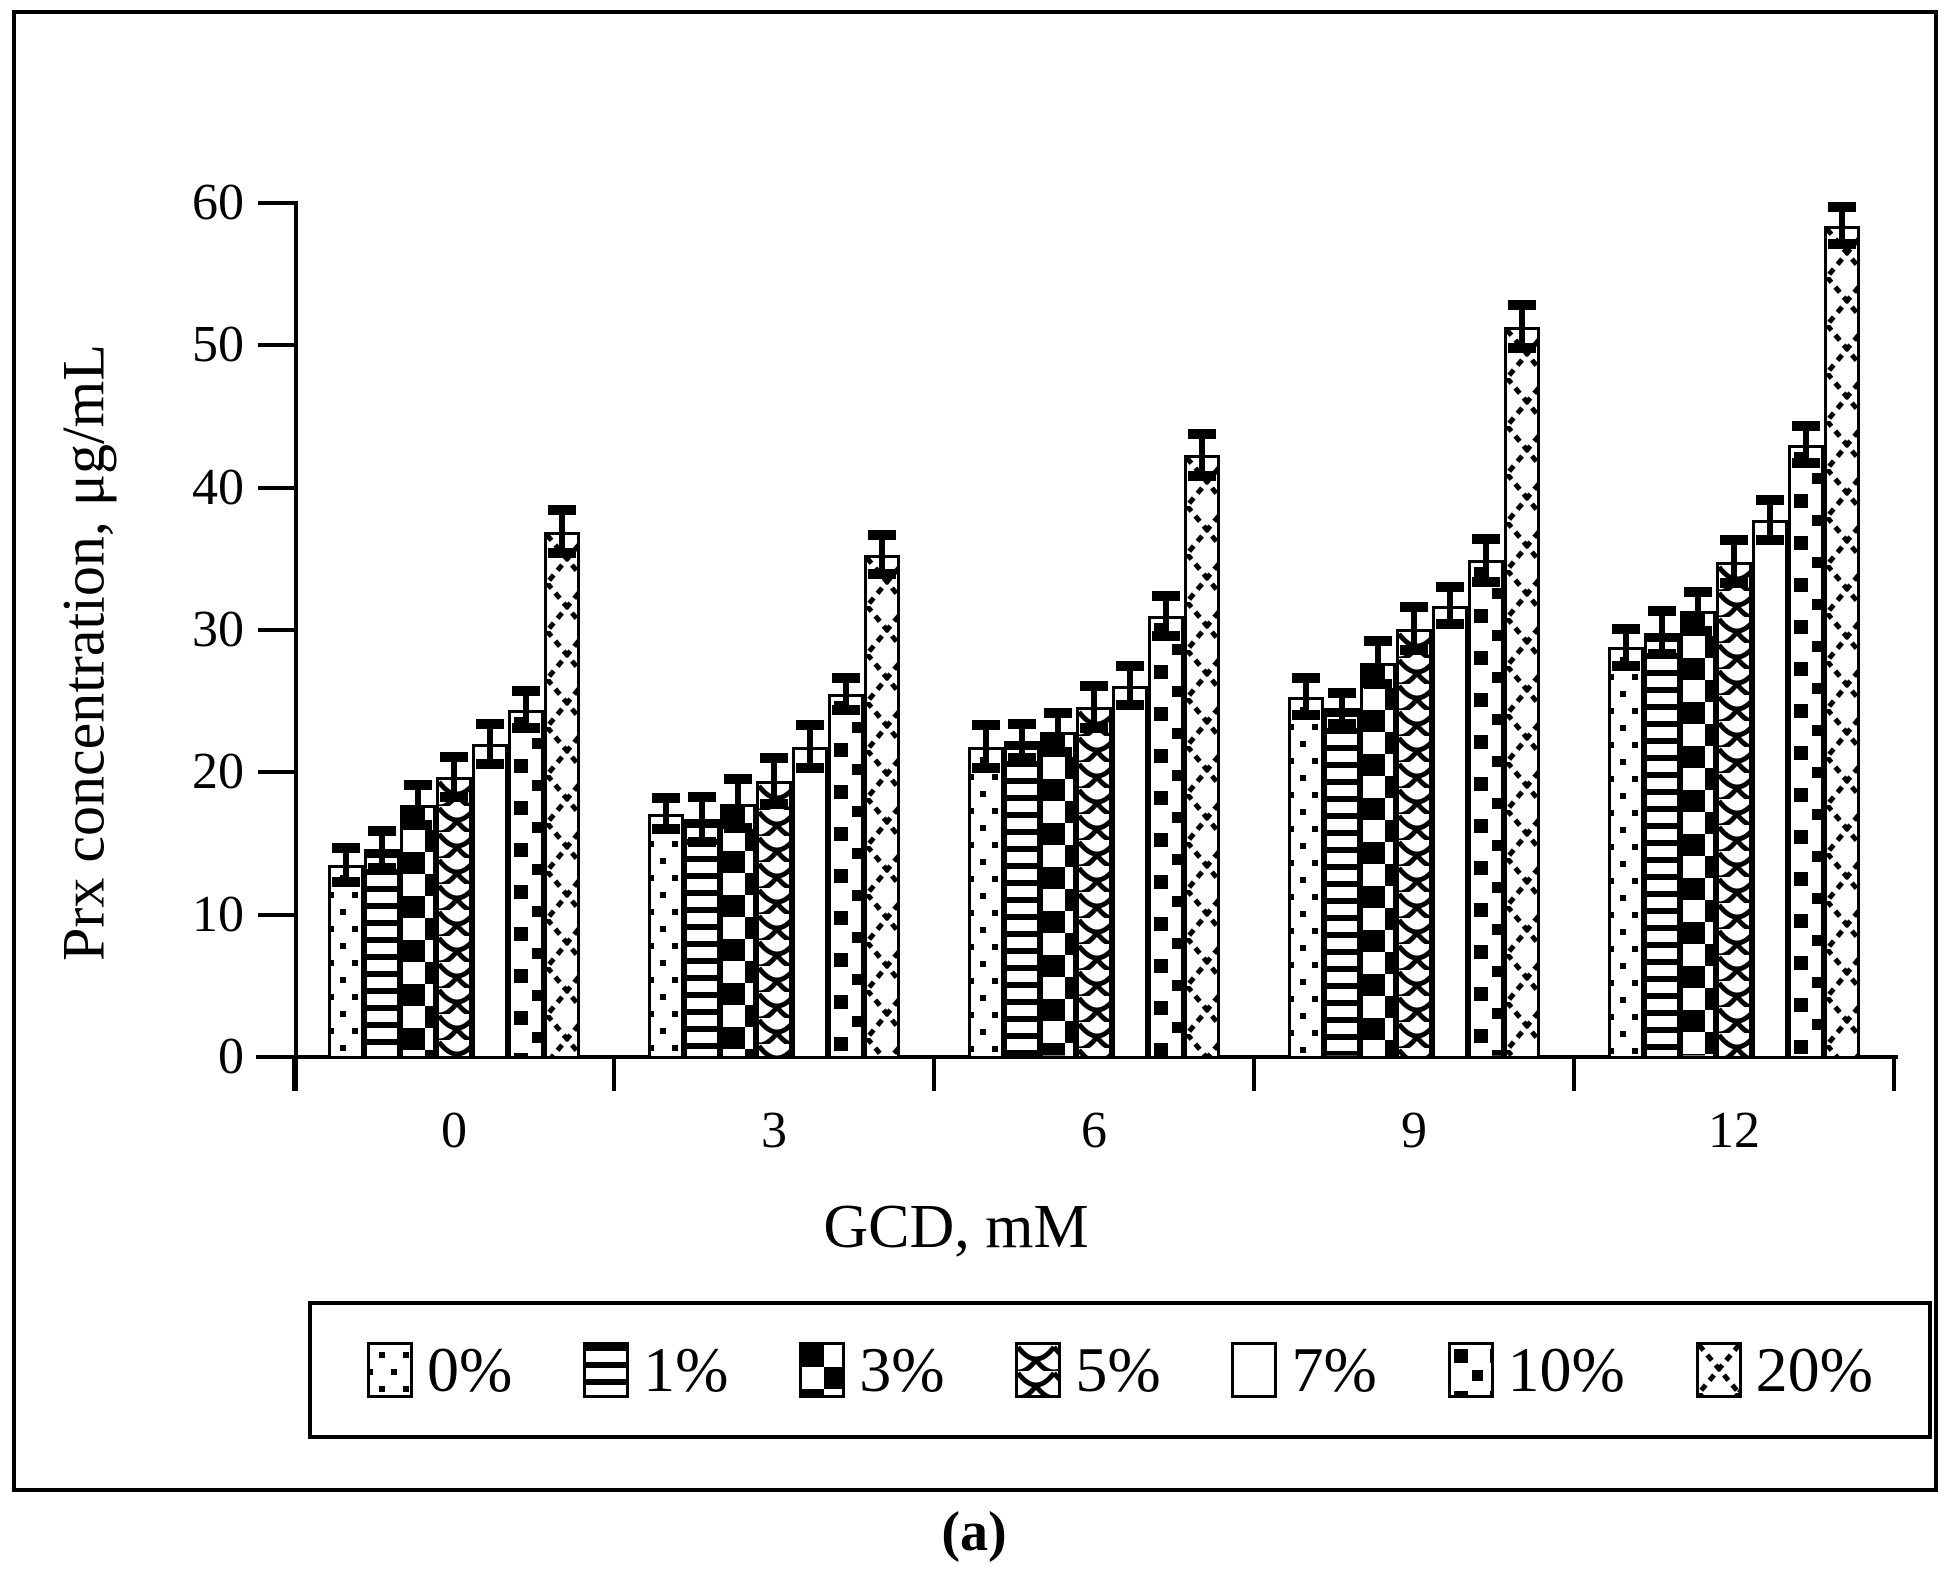 The image size is (1948, 1591). Describe the element at coordinates (490, 901) in the screenshot. I see `bar-7%-gcd0` at that location.